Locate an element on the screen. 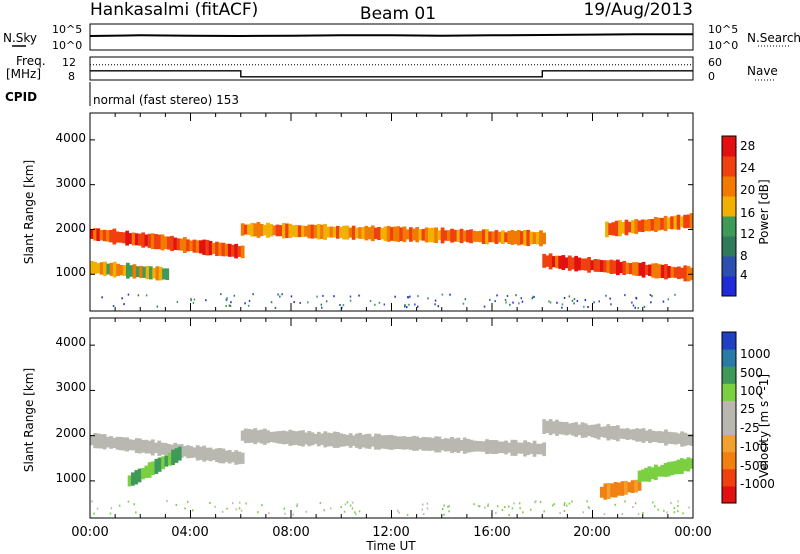 The width and height of the screenshot is (800, 554). freq-line is located at coordinates (391, 74).